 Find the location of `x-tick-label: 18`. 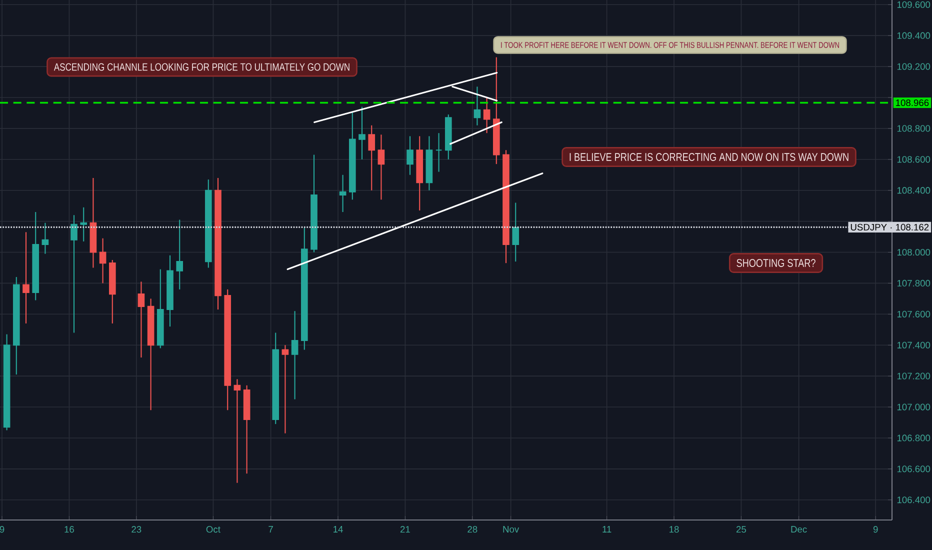

x-tick-label: 18 is located at coordinates (674, 529).